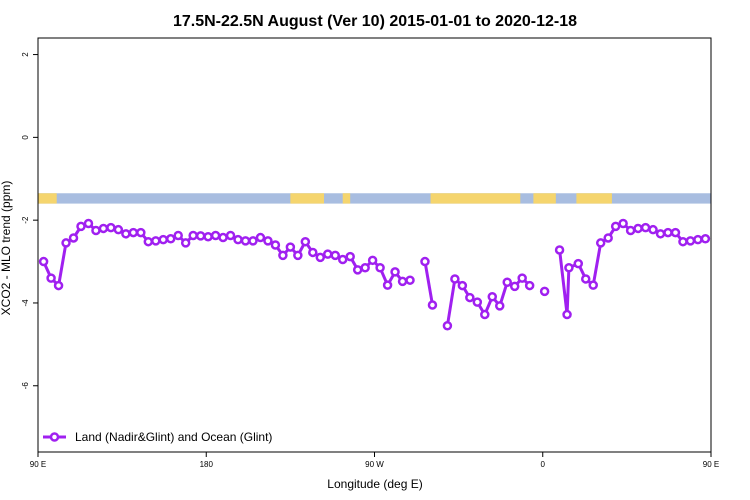 Image resolution: width=750 pixels, height=500 pixels. What do you see at coordinates (543, 464) in the screenshot?
I see `x-tick-label: 0` at bounding box center [543, 464].